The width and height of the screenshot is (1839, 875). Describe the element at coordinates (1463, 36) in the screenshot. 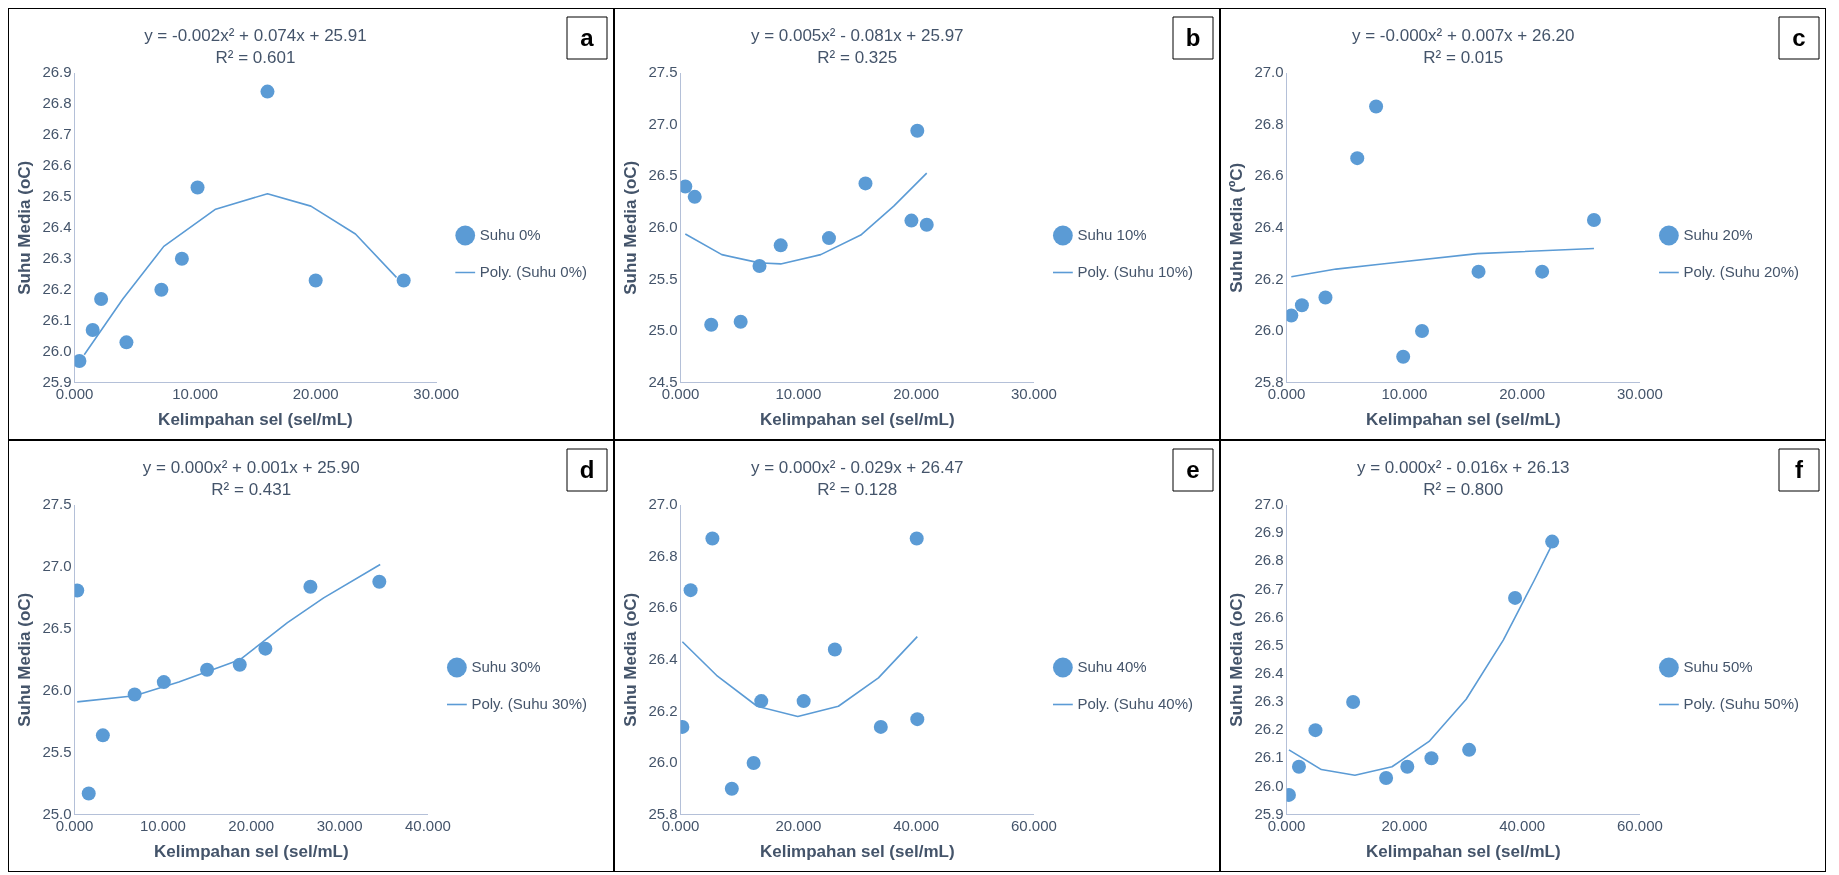

I see `text: y = -0.000x² + 0.007x + 26.20` at that location.